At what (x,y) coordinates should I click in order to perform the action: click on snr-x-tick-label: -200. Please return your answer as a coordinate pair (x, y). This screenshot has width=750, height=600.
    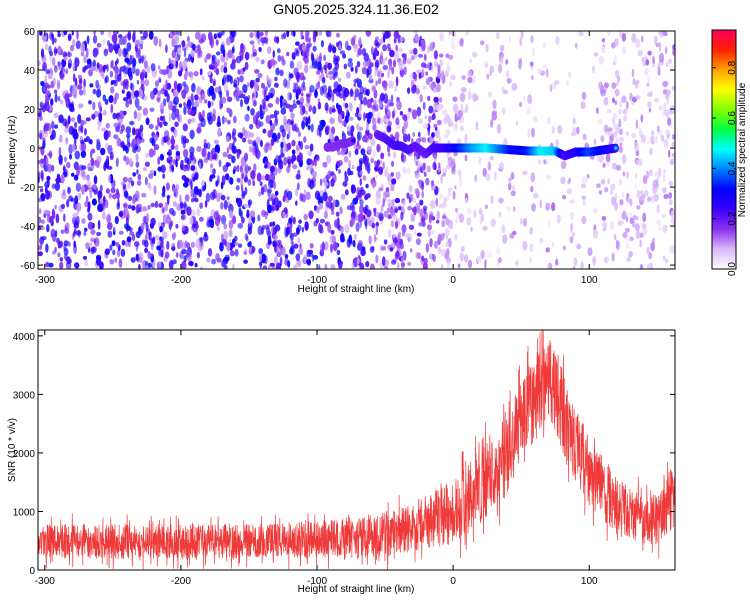
    Looking at the image, I should click on (181, 581).